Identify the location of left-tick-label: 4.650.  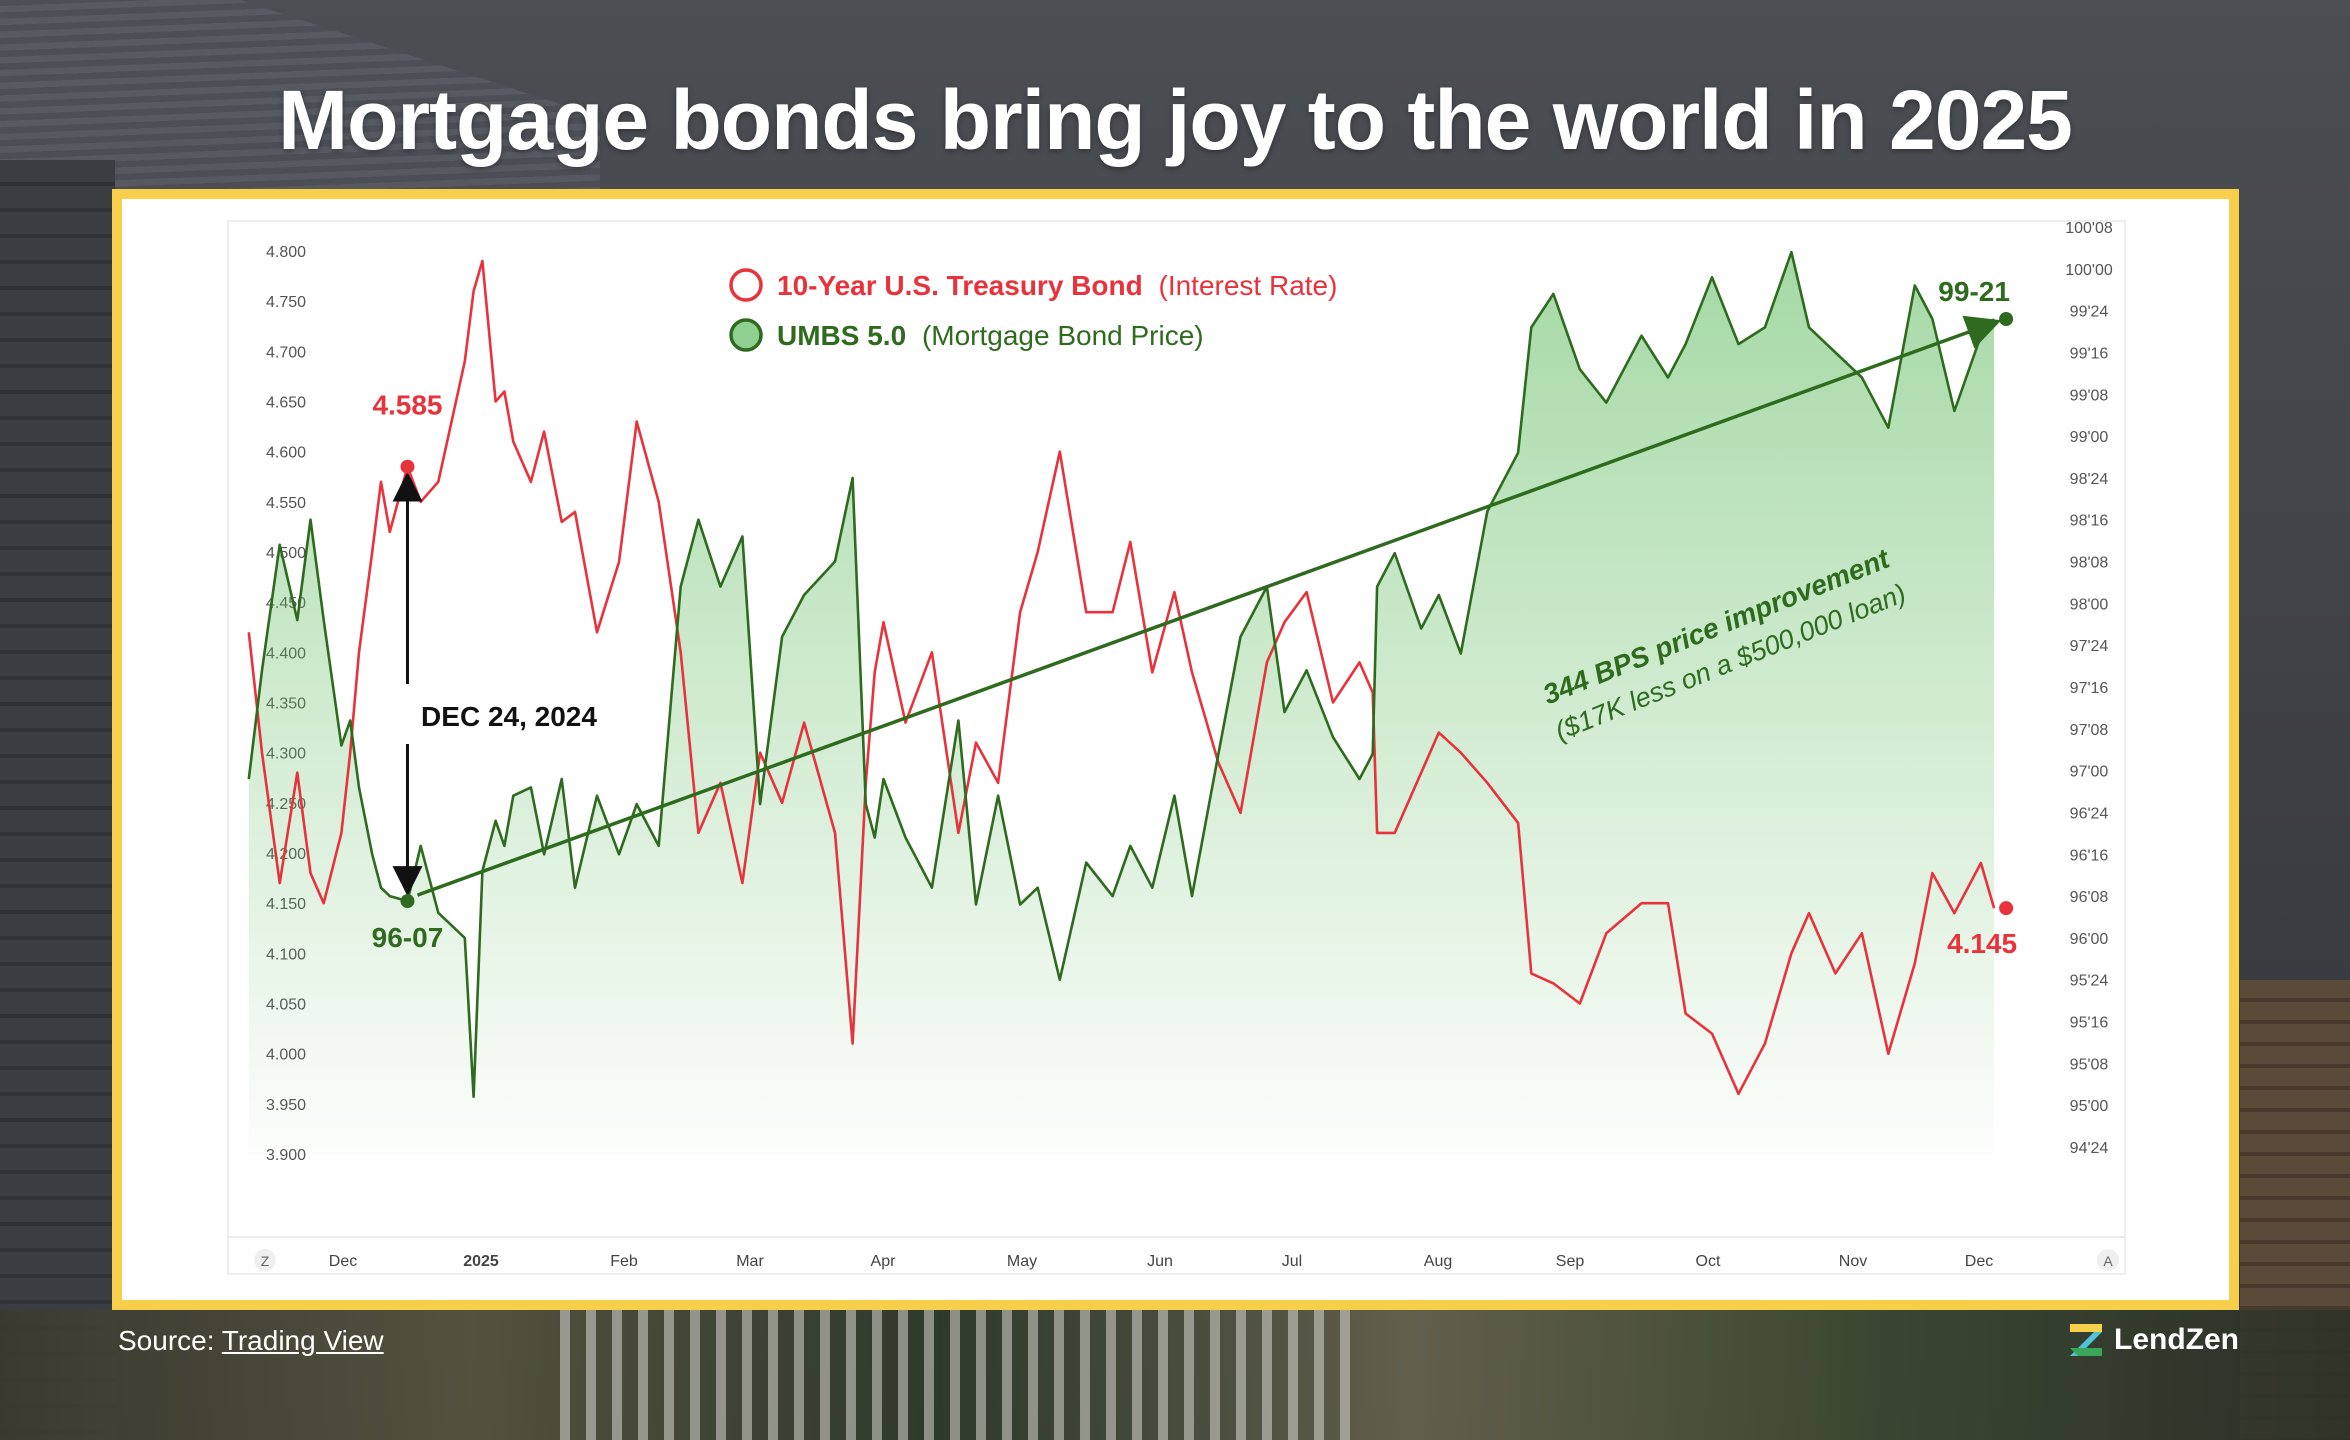
(286, 403).